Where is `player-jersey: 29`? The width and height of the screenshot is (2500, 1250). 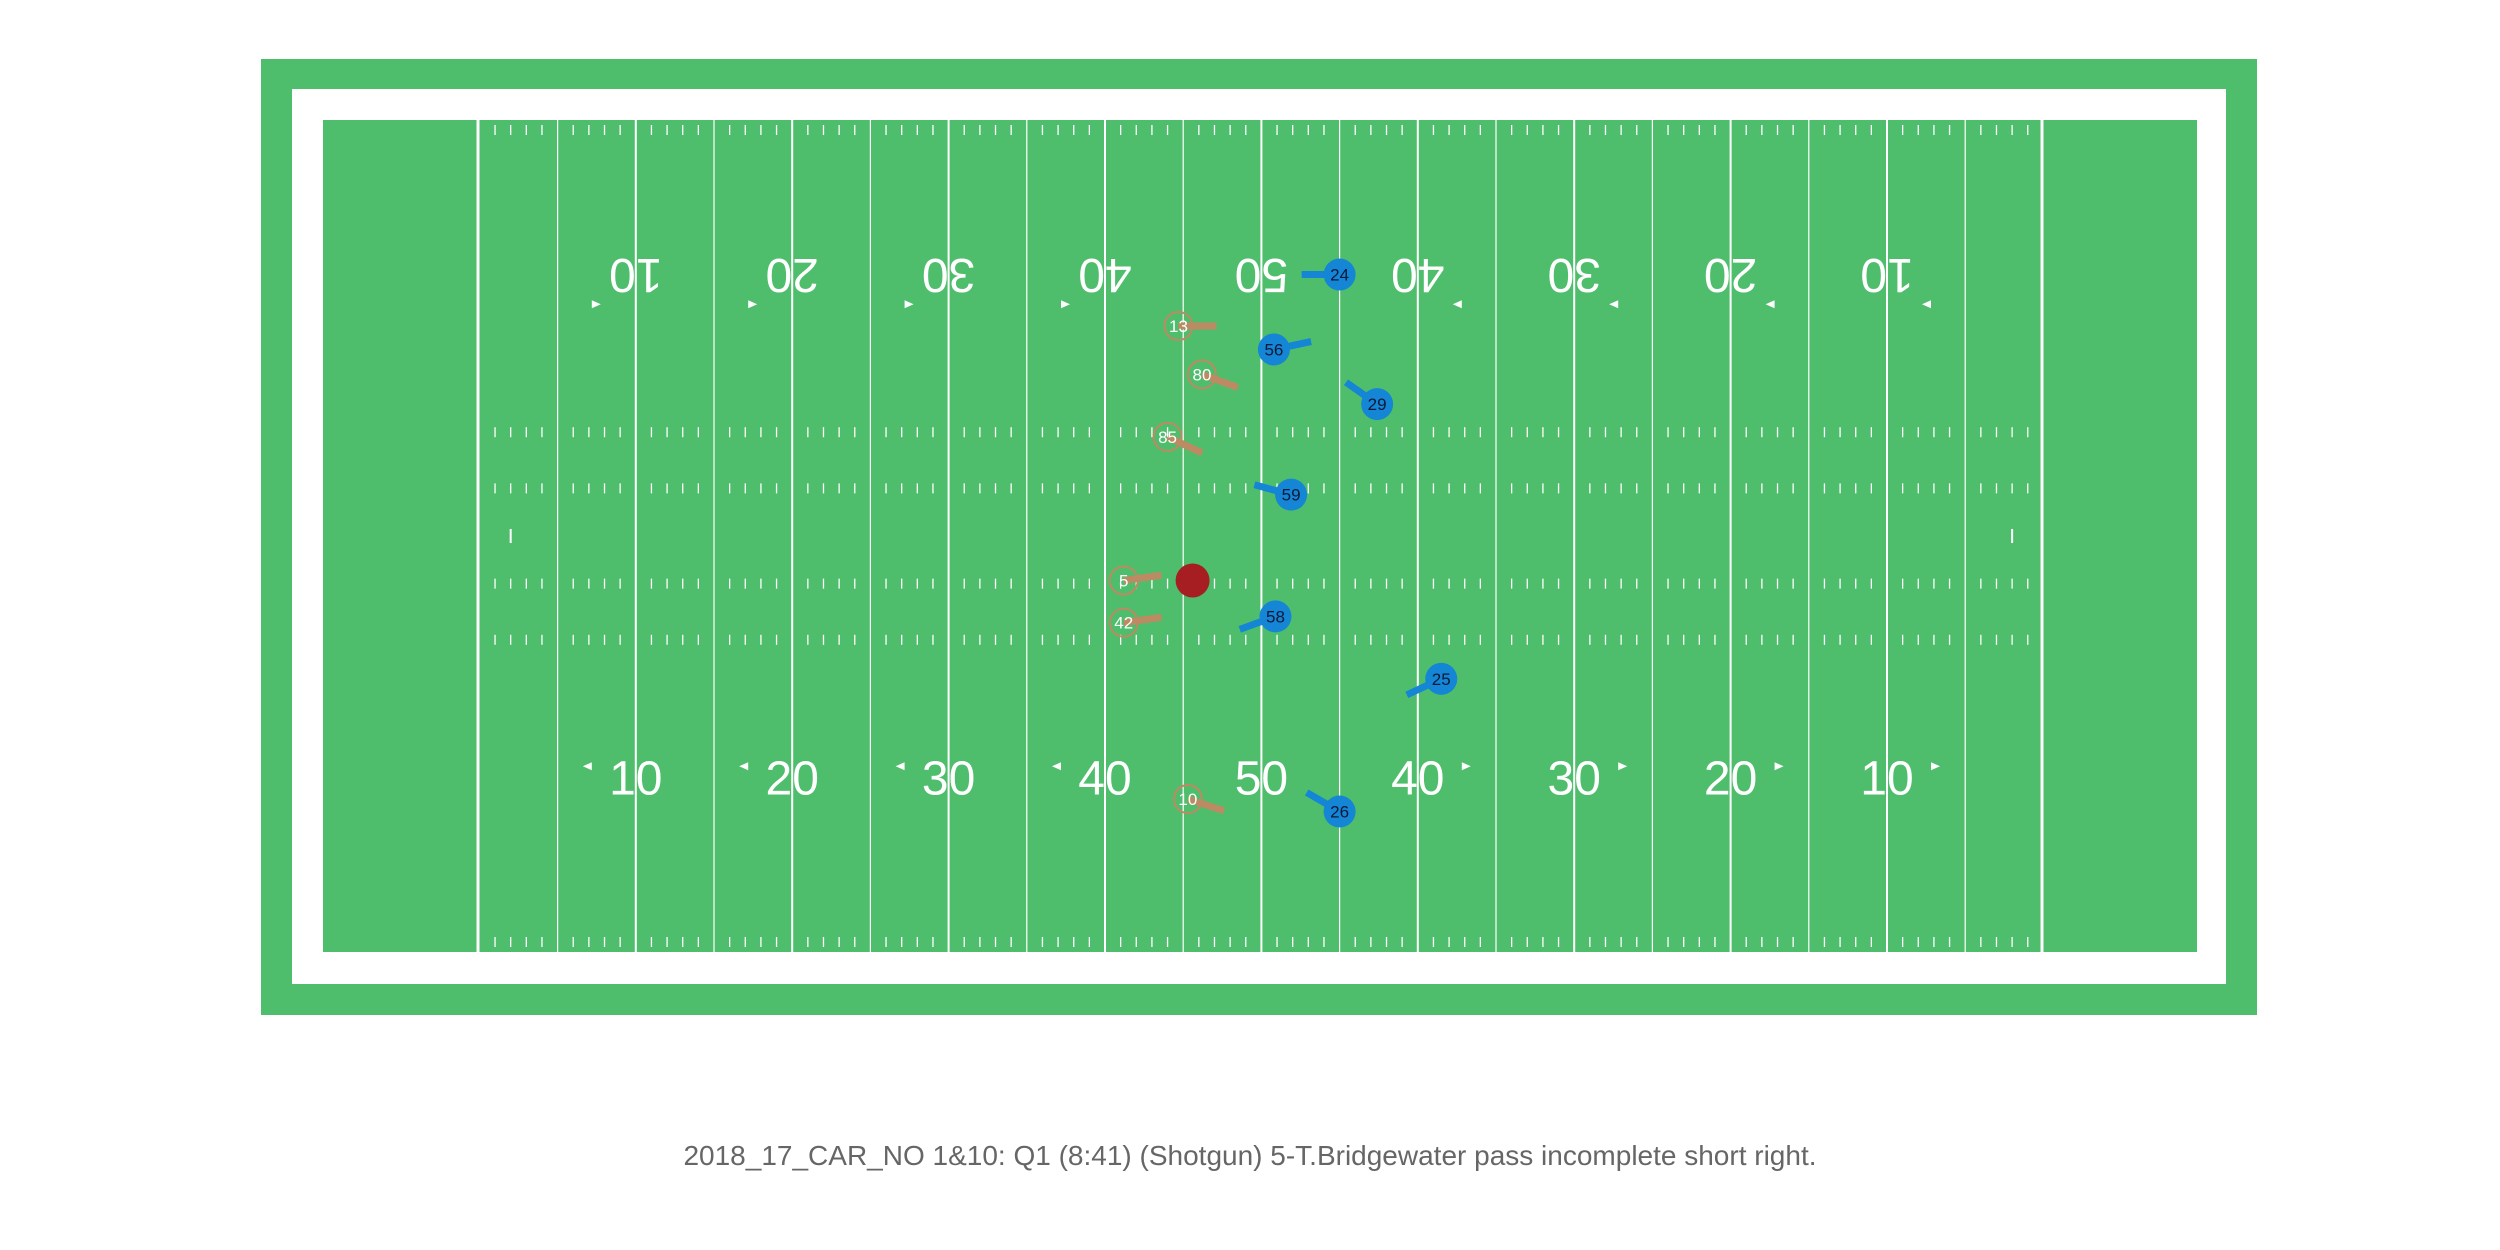
player-jersey: 29 is located at coordinates (1377, 404).